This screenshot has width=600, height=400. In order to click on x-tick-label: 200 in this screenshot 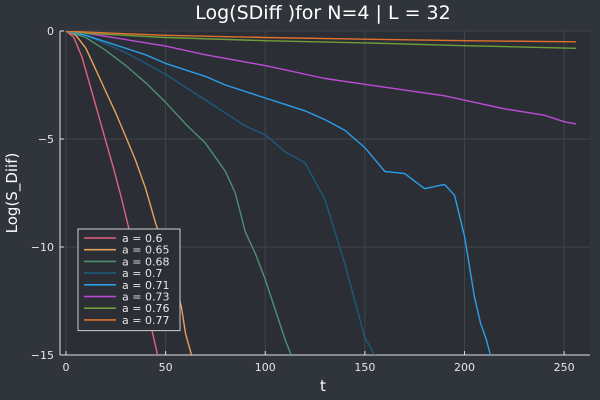, I will do `click(464, 367)`.